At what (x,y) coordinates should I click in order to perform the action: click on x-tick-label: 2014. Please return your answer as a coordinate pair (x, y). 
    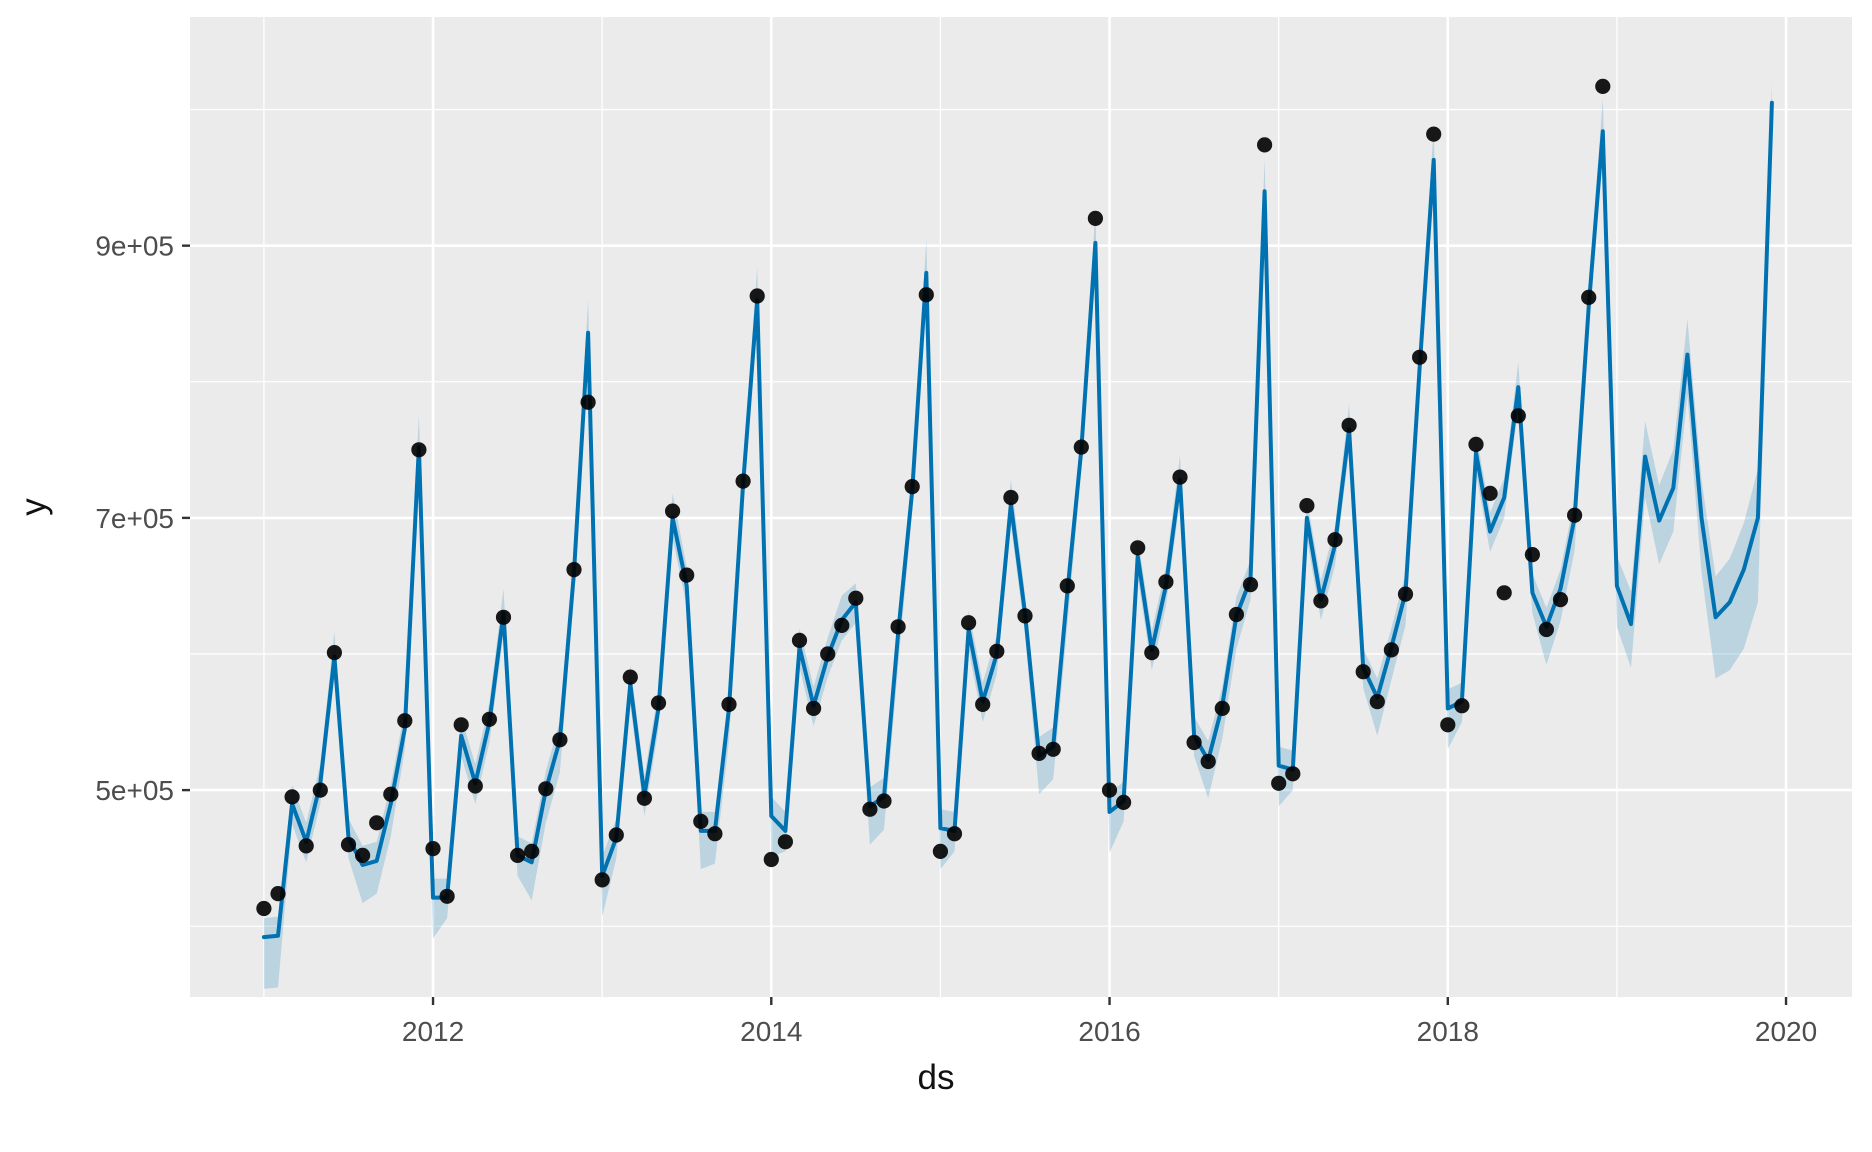
    Looking at the image, I should click on (771, 1031).